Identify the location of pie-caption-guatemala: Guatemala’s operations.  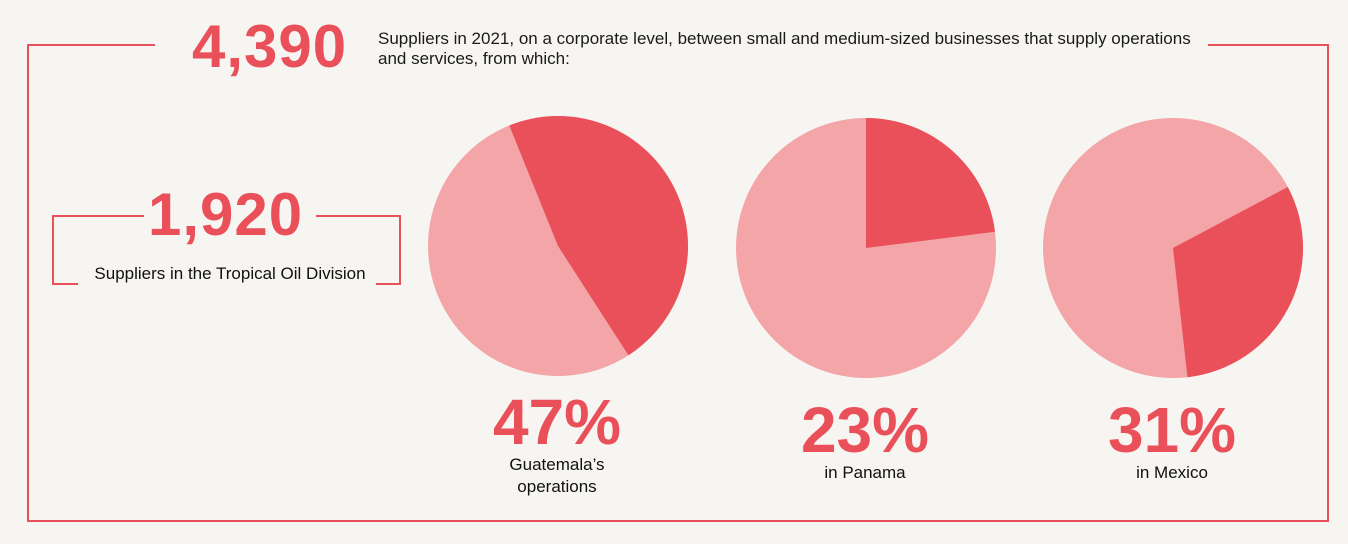
(557, 475).